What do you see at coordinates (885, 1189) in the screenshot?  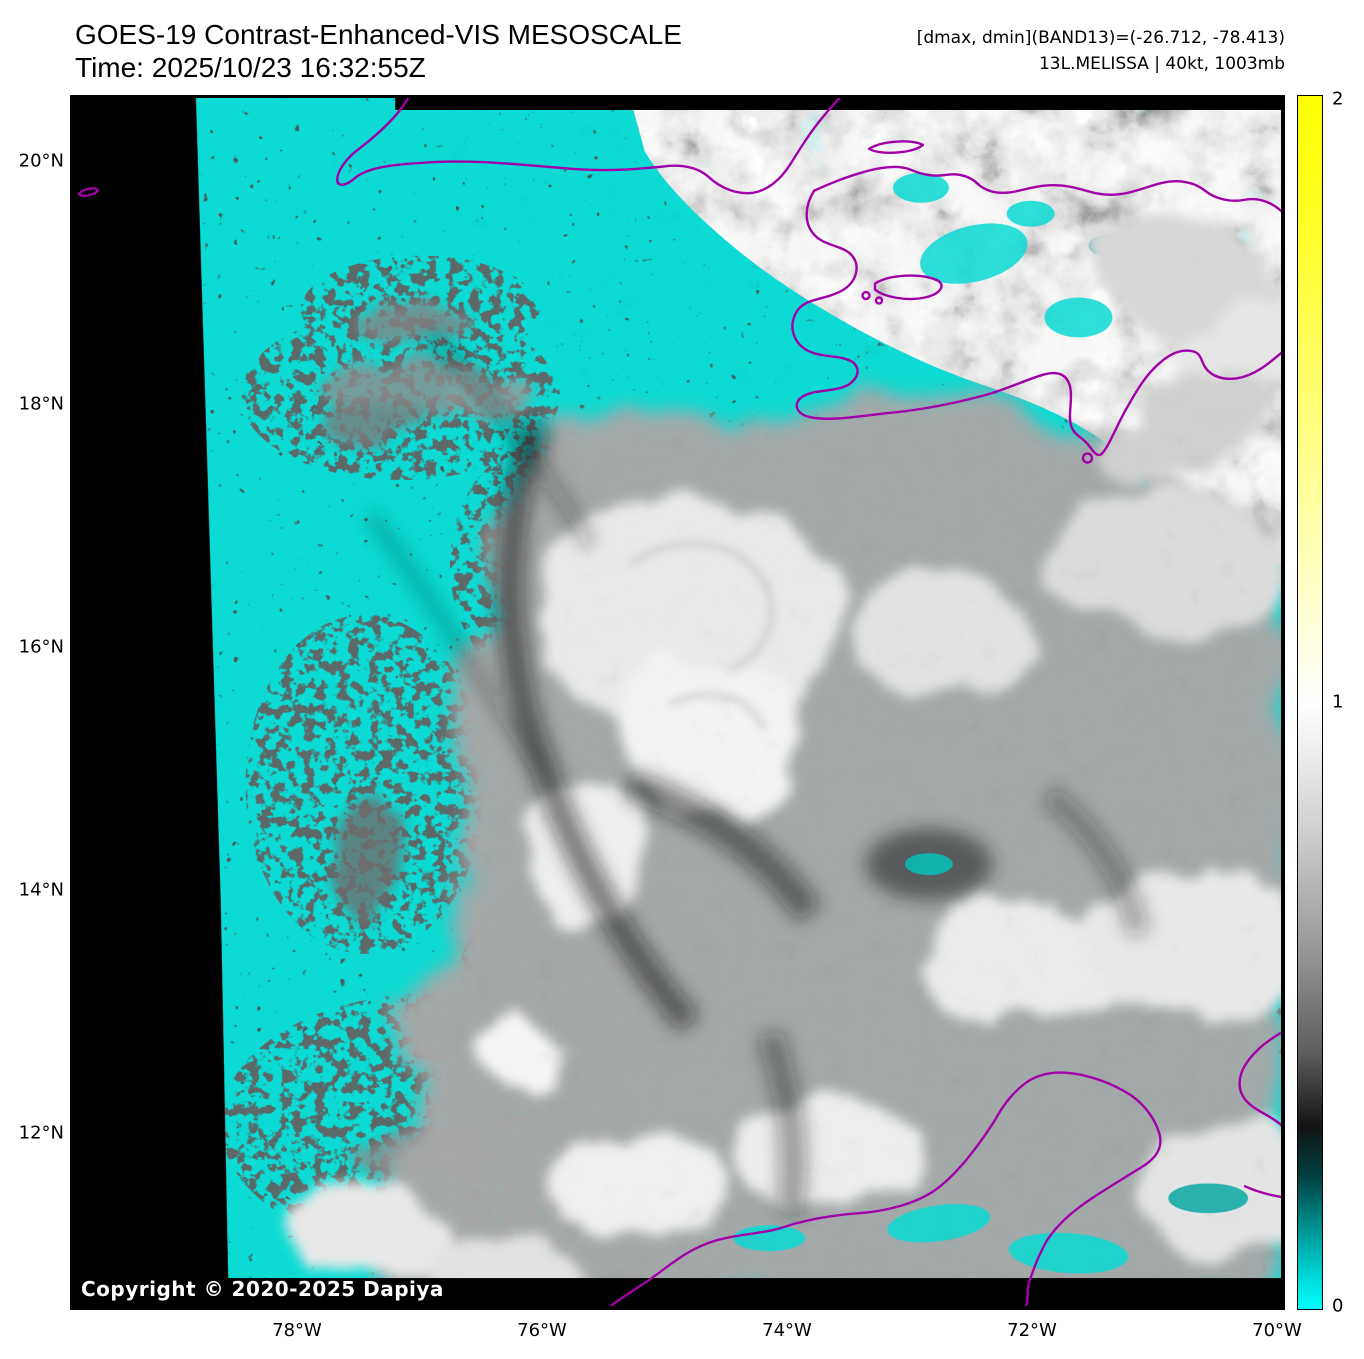 I see `south-america-coastline` at bounding box center [885, 1189].